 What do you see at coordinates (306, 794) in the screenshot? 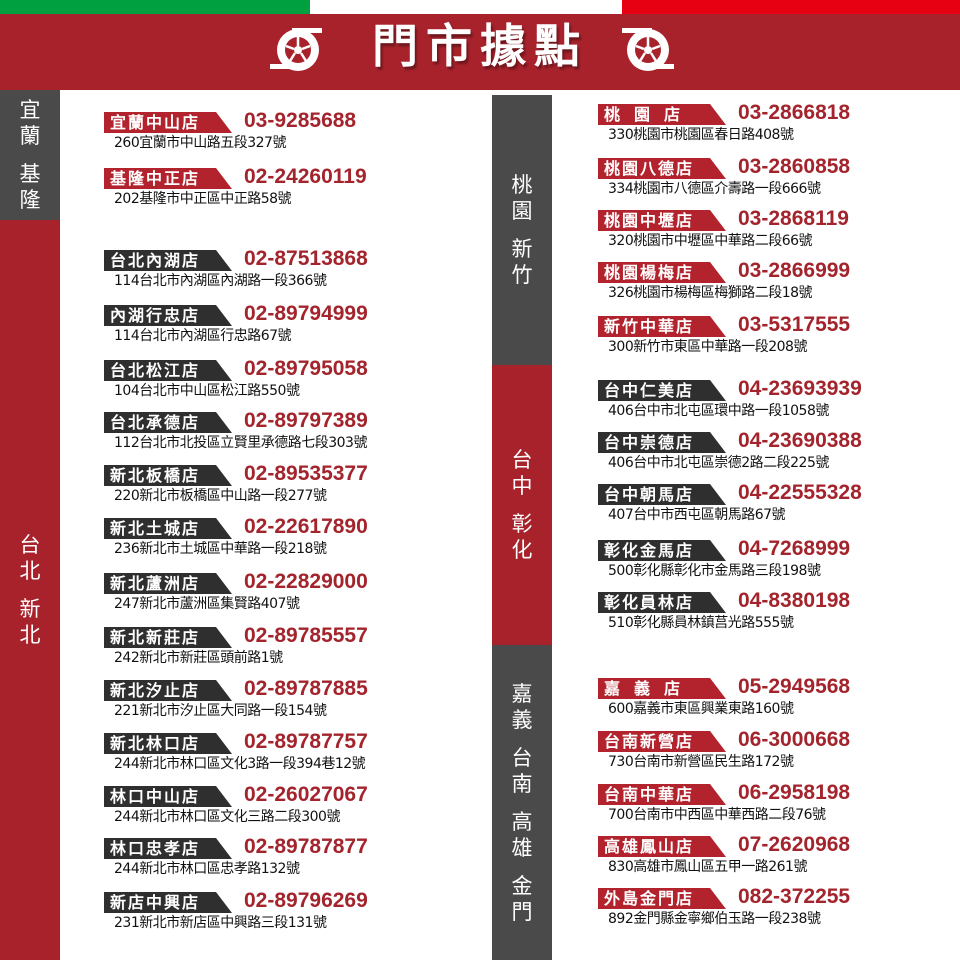
I see `store-phone: 02-26027067` at bounding box center [306, 794].